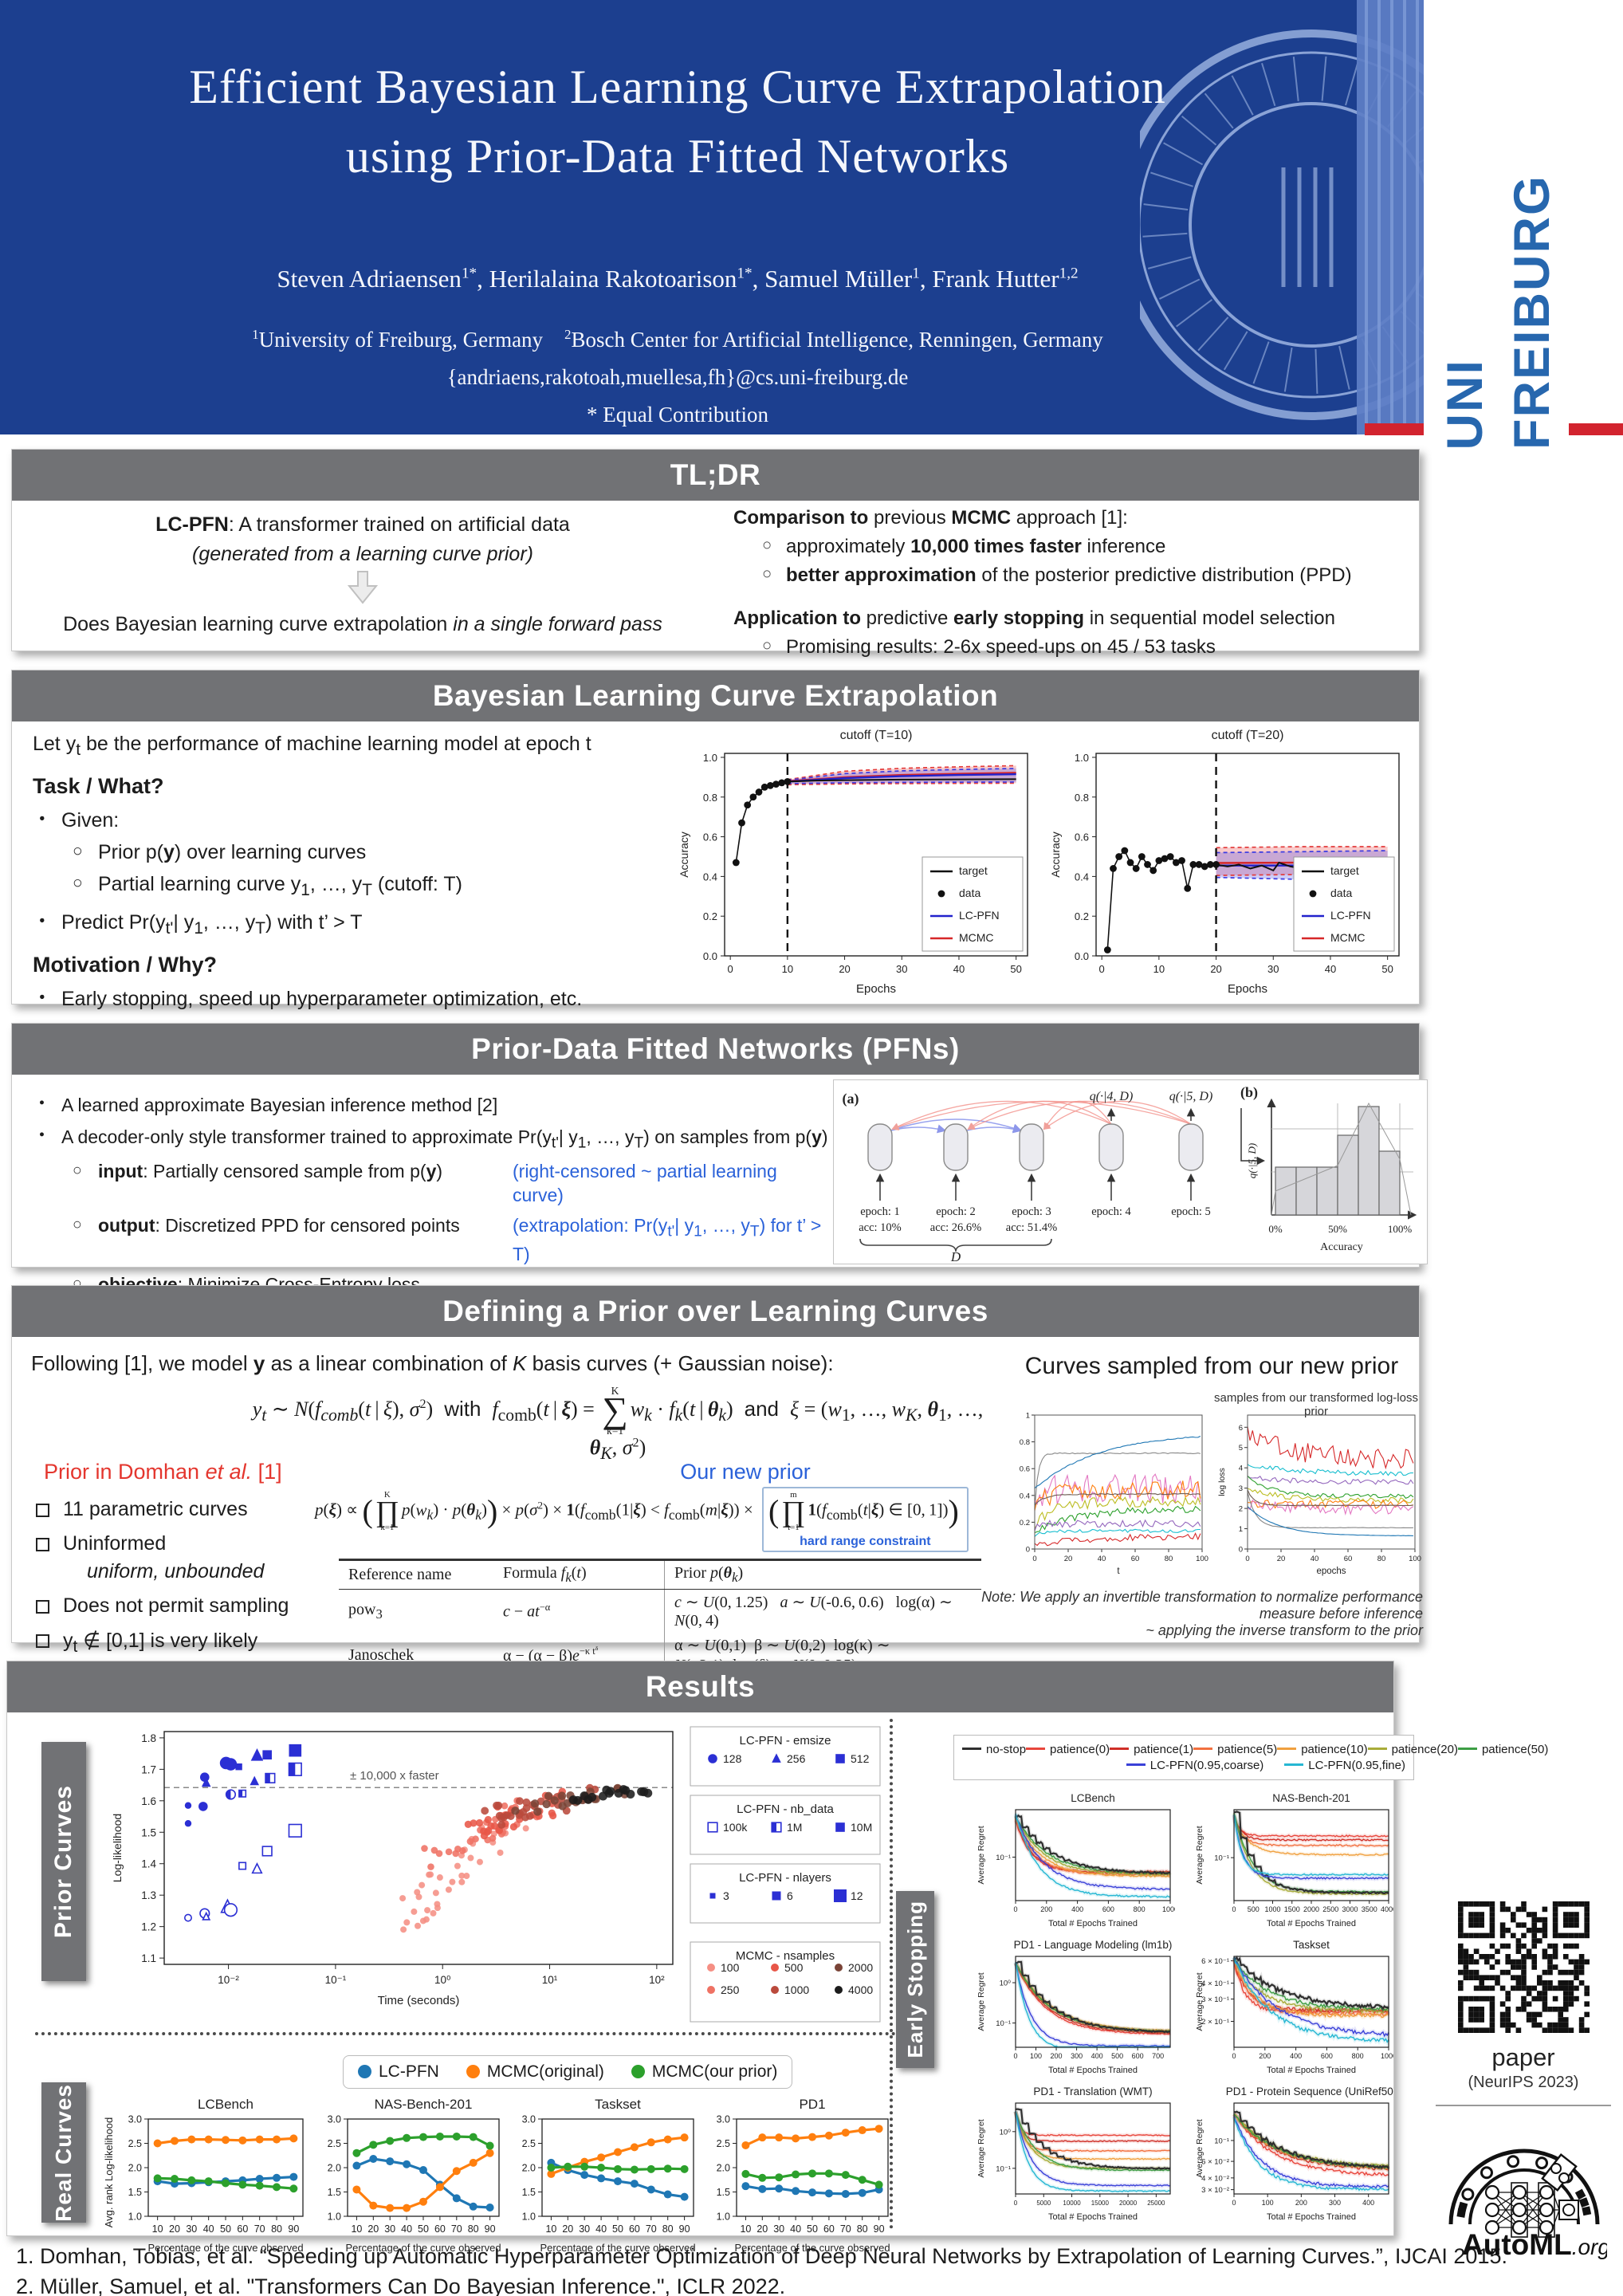  Describe the element at coordinates (726, 1895) in the screenshot. I see `svg-text: 3` at that location.